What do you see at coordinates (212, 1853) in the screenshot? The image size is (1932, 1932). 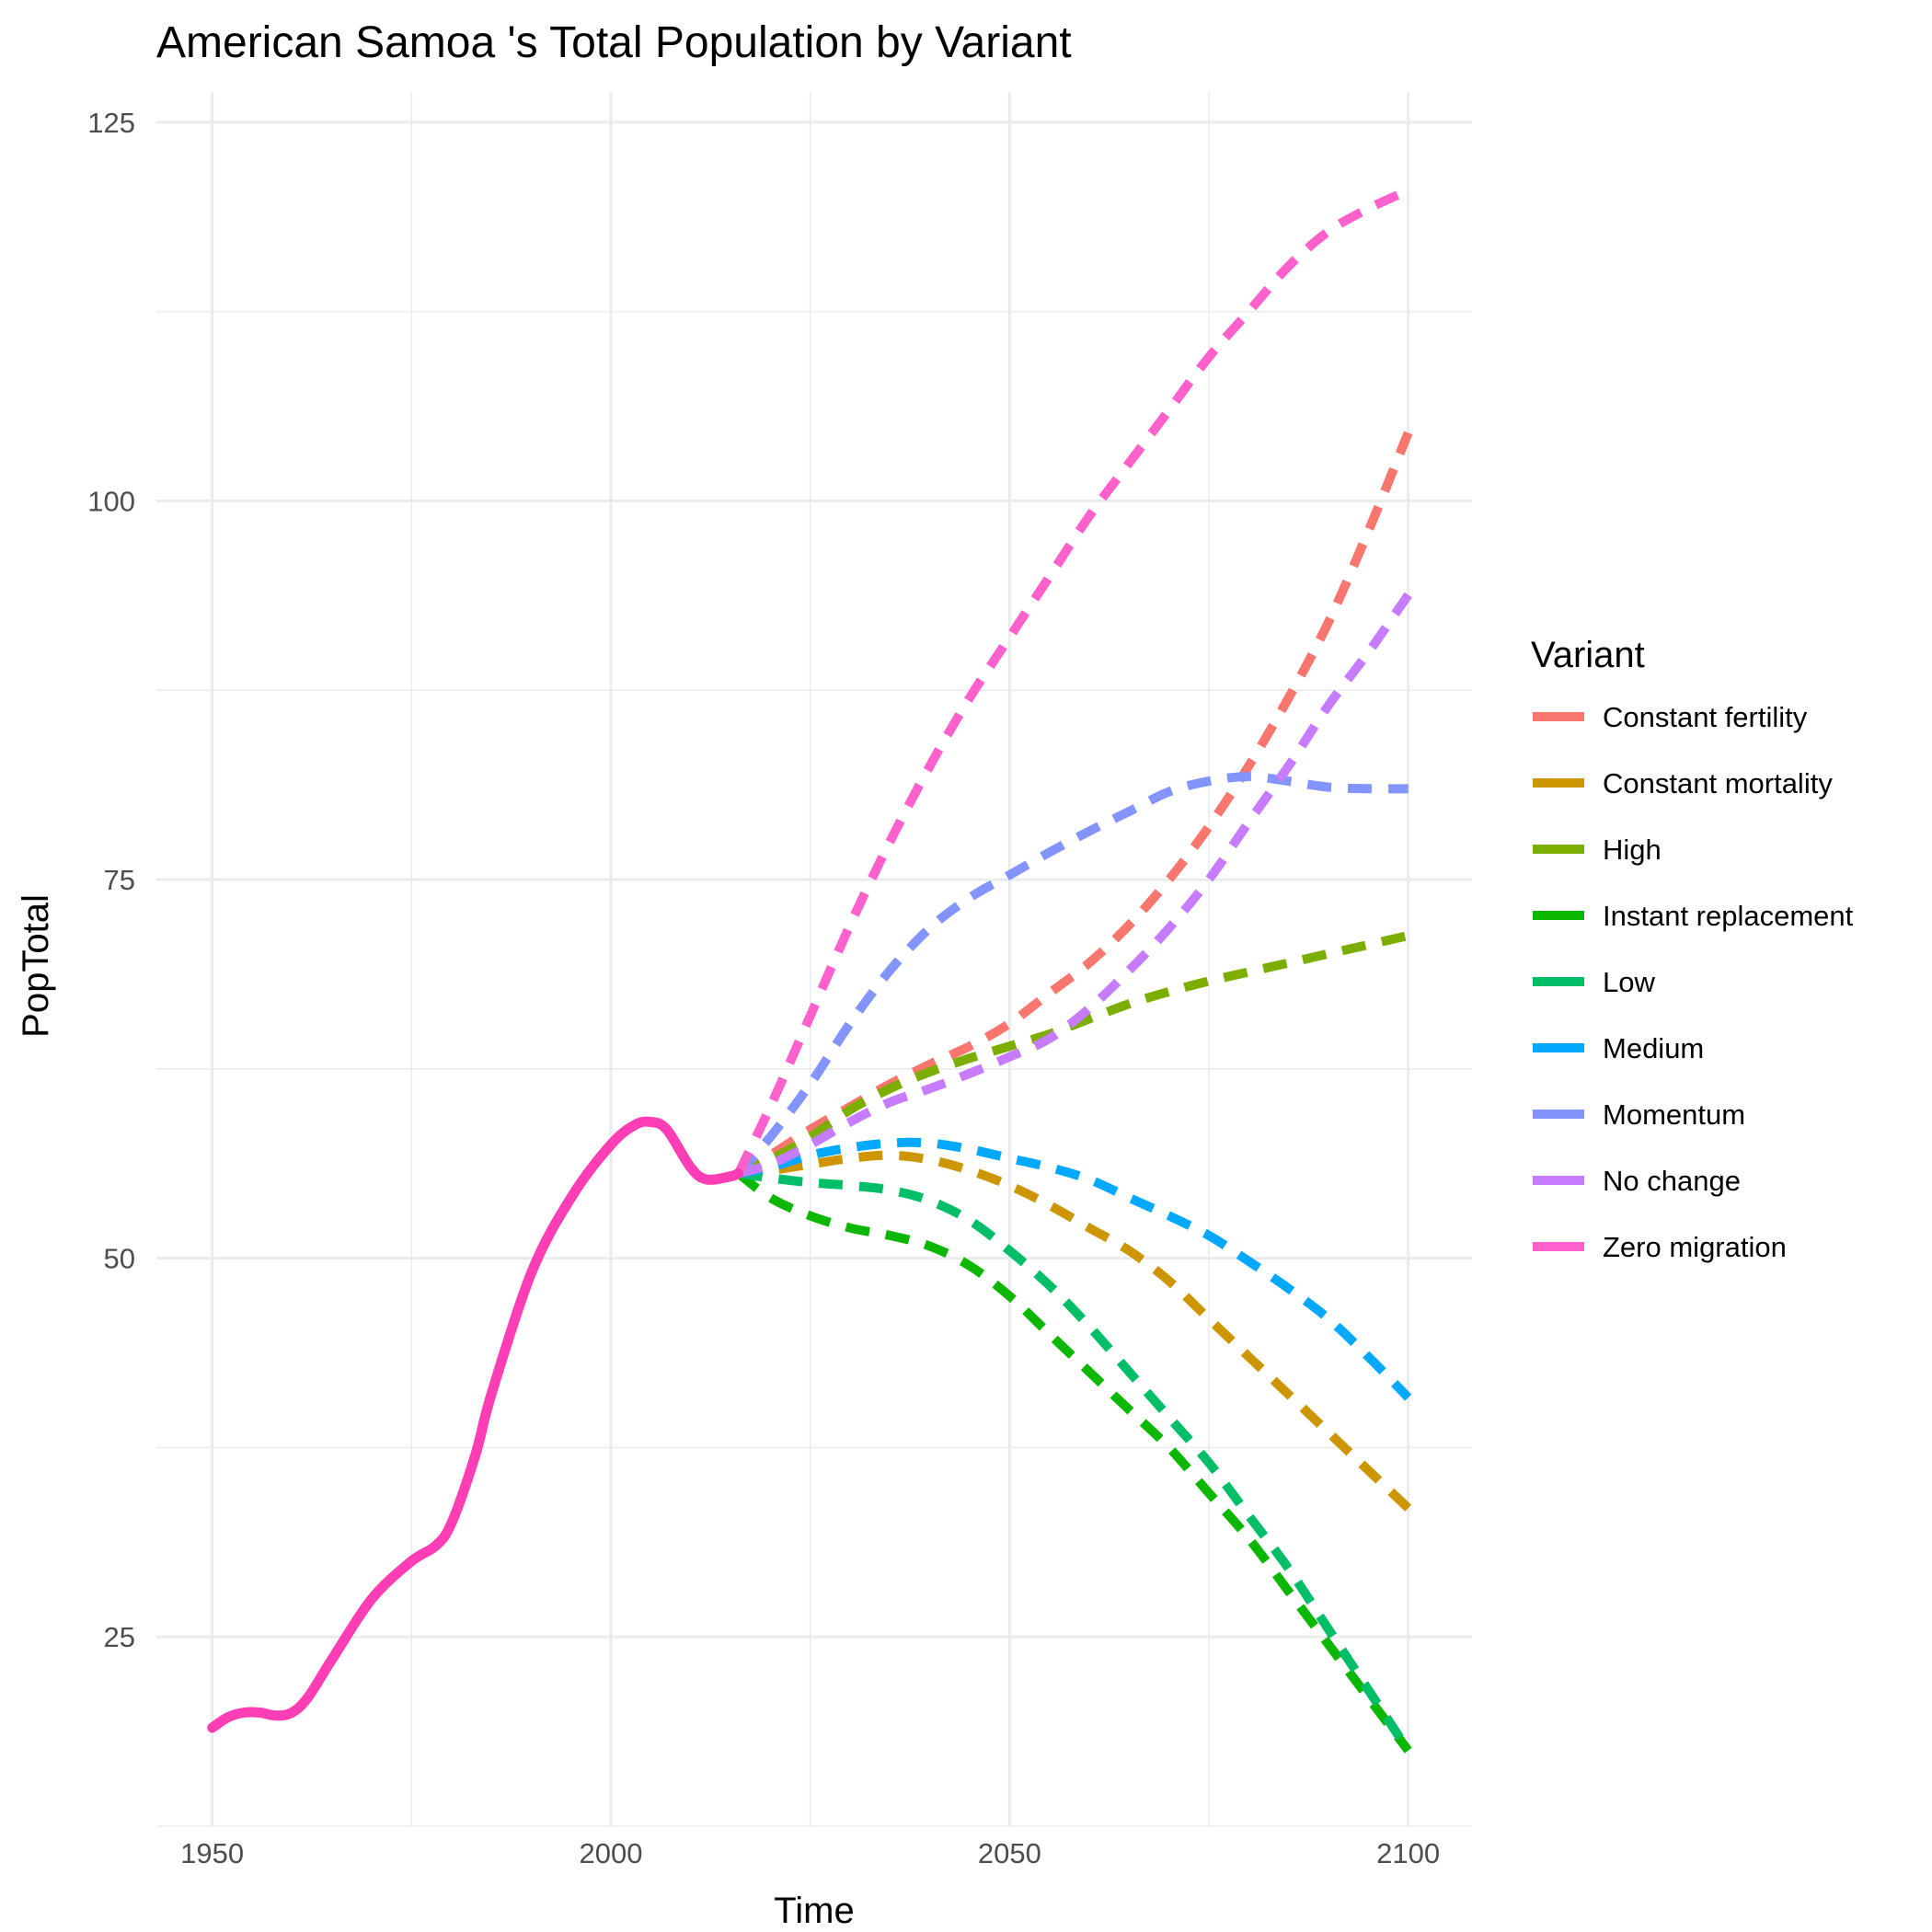 I see `x-tick-label: 1950` at bounding box center [212, 1853].